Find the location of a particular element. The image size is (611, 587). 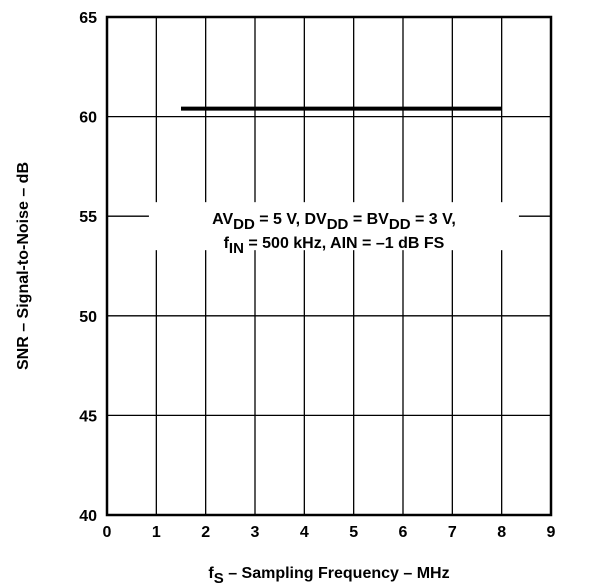

x-tick-label: 4 is located at coordinates (304, 532).